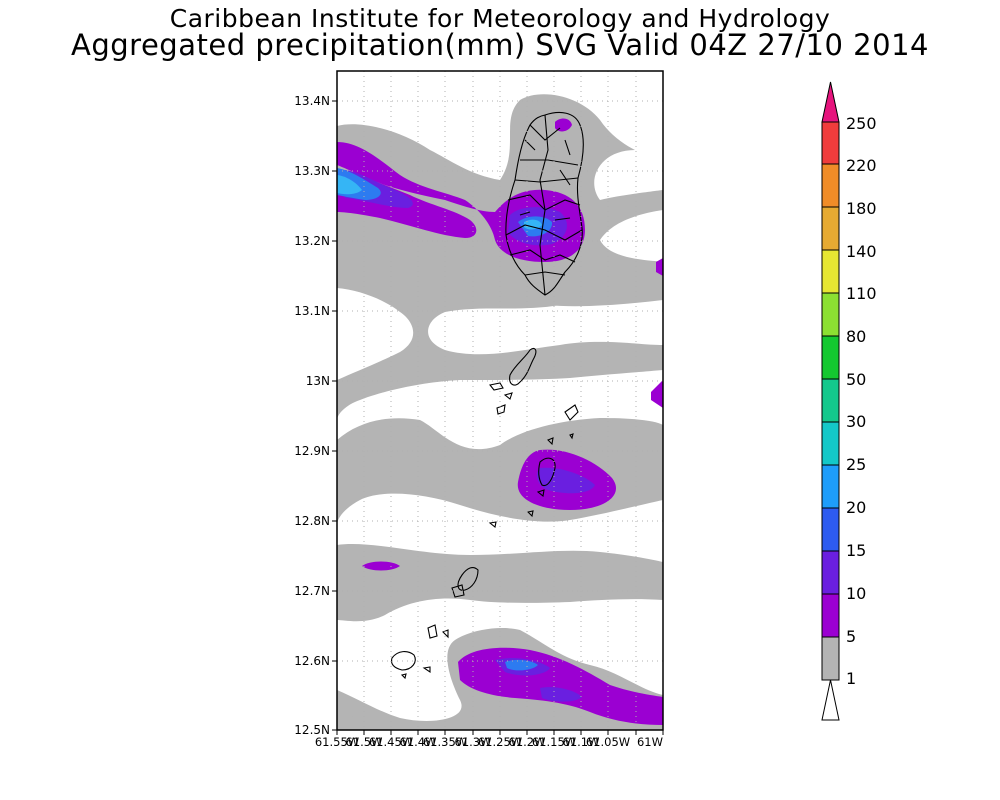 Image resolution: width=1000 pixels, height=800 pixels. Describe the element at coordinates (312, 591) in the screenshot. I see `lat-label: 12.7N` at that location.